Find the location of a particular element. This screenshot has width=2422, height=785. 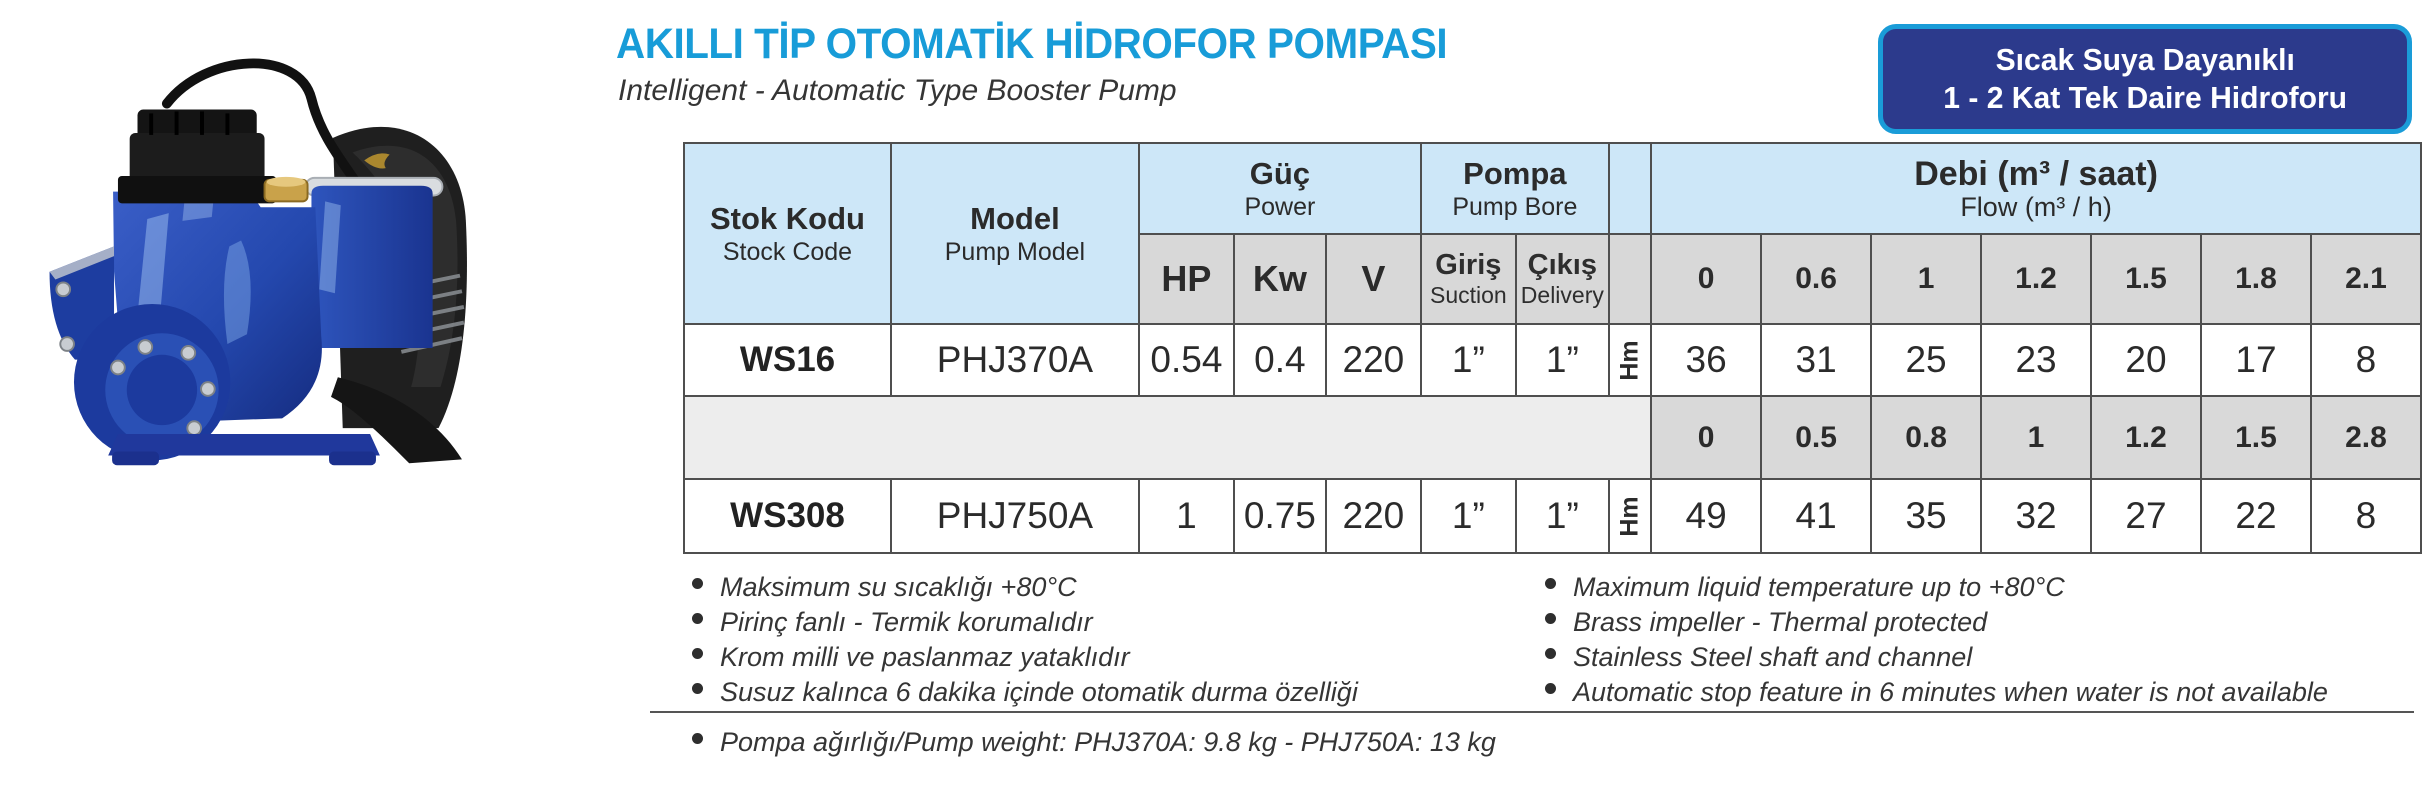

hp-cell: 1 is located at coordinates (1186, 516).